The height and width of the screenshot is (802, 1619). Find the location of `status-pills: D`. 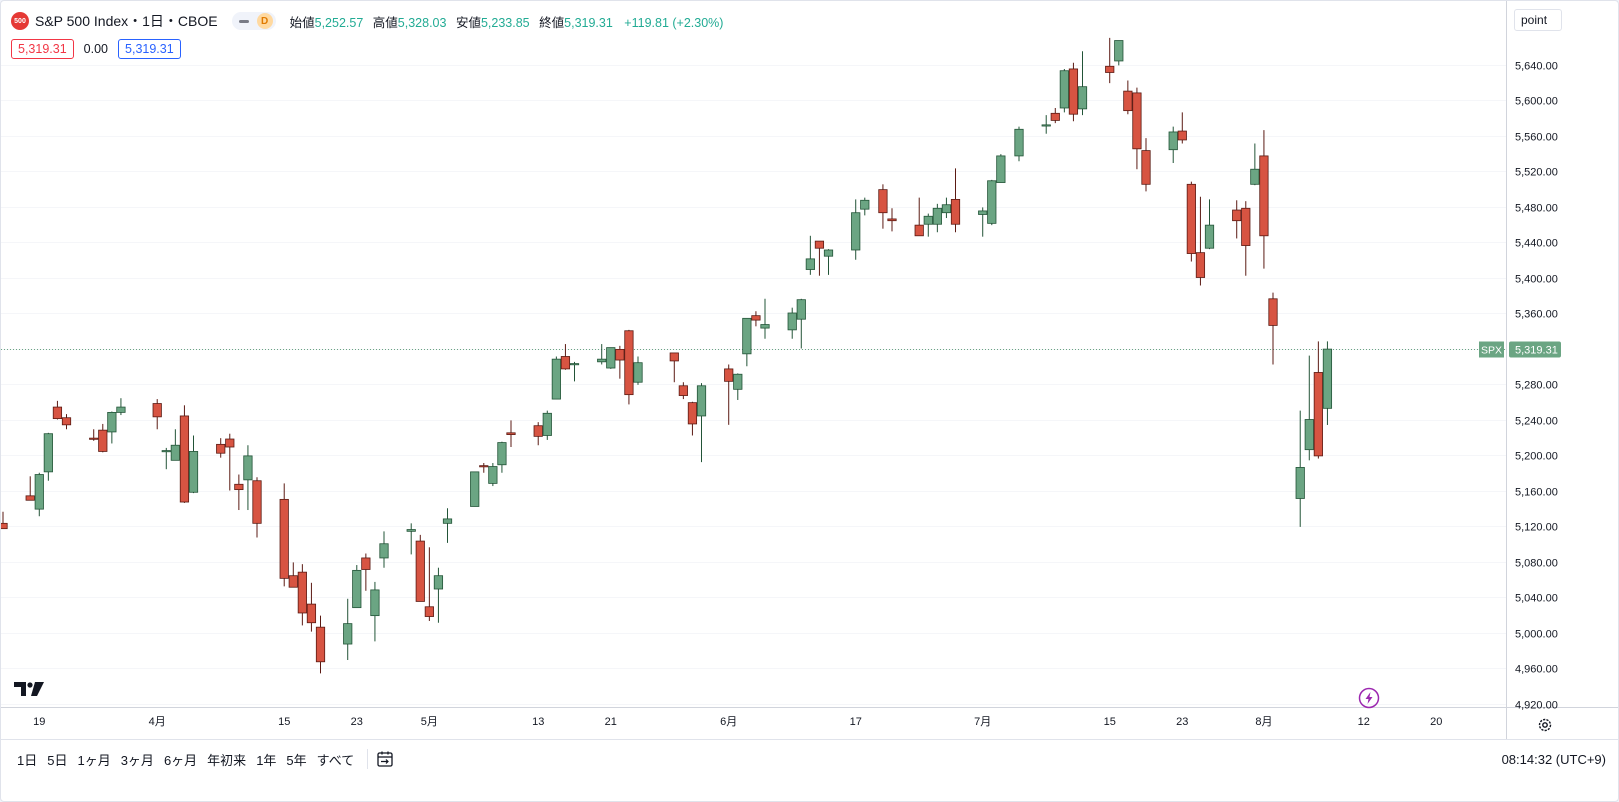

status-pills: D is located at coordinates (253, 21).